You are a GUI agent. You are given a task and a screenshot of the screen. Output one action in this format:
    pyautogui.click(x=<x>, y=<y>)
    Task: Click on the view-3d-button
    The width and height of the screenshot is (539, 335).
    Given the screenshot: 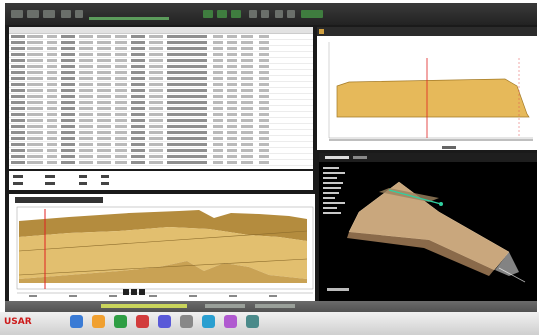 What is the action you would take?
    pyautogui.click(x=312, y=14)
    